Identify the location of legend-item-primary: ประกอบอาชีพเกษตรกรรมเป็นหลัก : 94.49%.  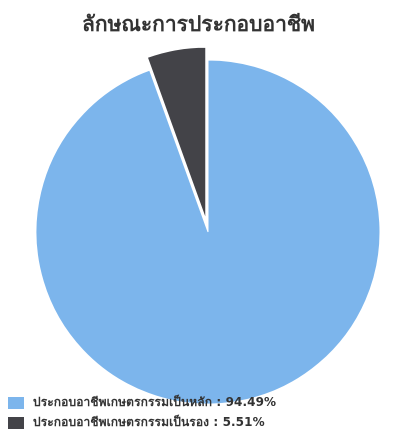
(200, 402).